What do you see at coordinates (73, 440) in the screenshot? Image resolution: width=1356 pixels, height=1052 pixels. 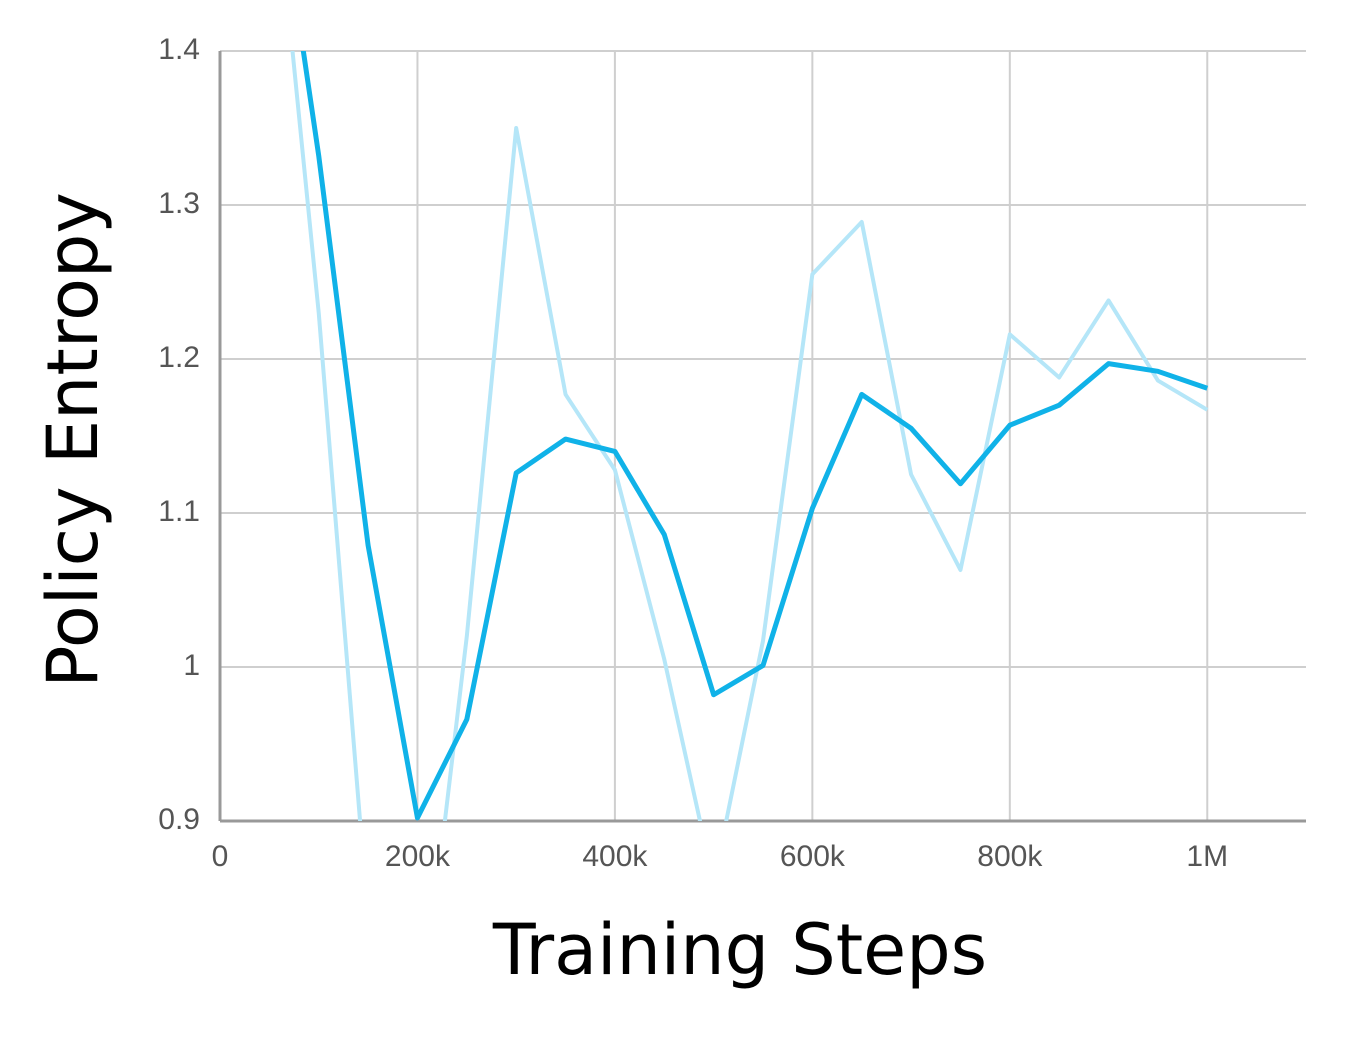 I see `y-axis-title: Policy Entropy` at bounding box center [73, 440].